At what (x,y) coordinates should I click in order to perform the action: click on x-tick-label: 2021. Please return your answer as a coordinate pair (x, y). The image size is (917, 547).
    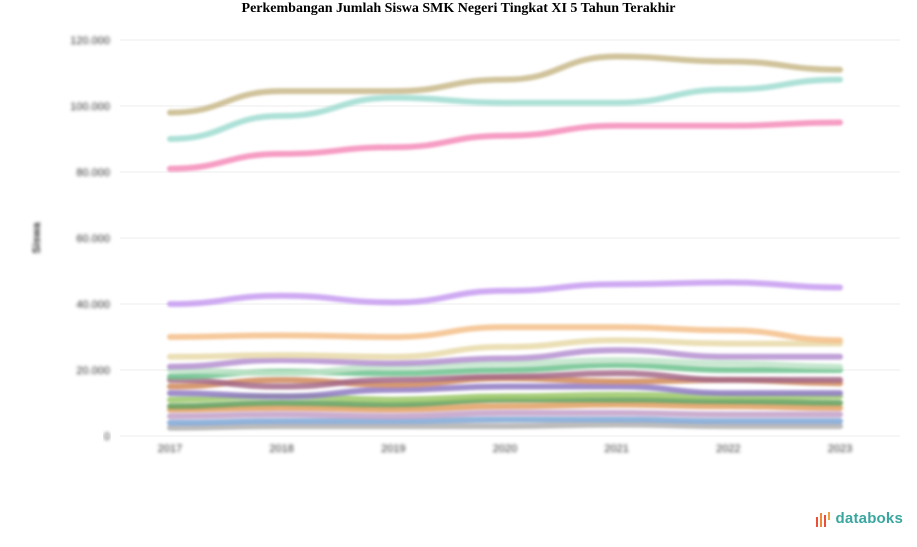
    Looking at the image, I should click on (616, 449).